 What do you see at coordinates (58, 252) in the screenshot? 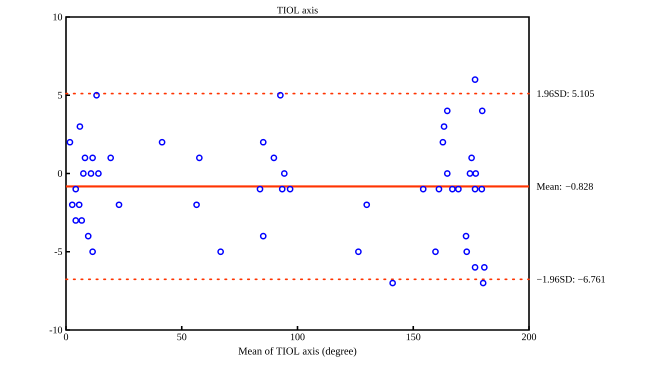
I see `y-tick-label: -5` at bounding box center [58, 252].